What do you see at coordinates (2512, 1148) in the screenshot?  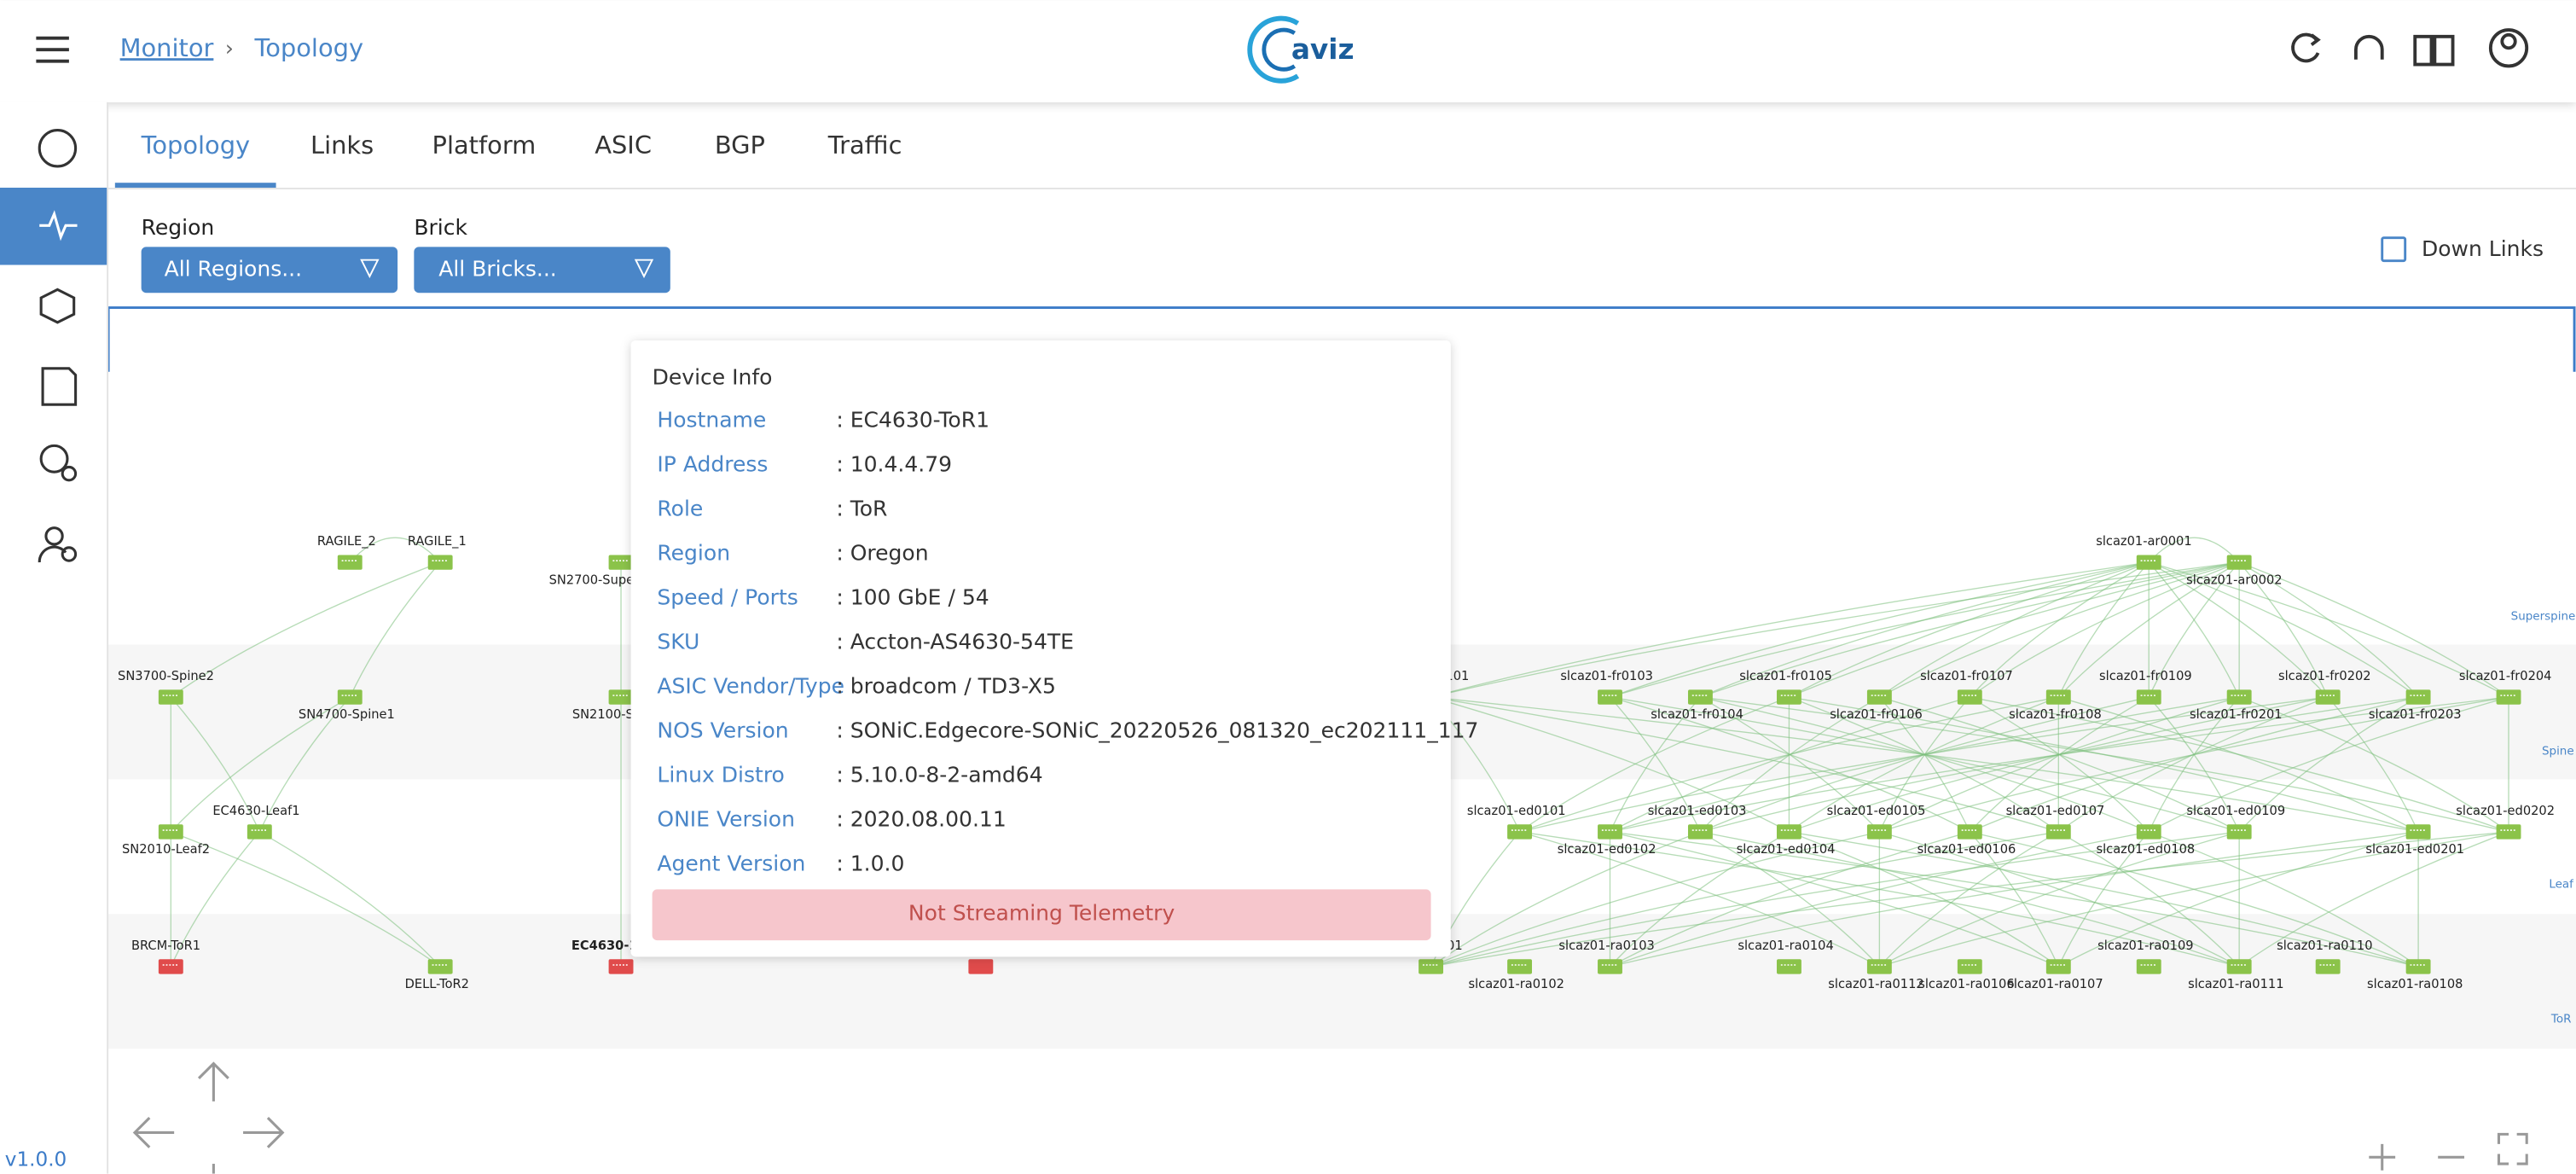 I see `fit-screen` at bounding box center [2512, 1148].